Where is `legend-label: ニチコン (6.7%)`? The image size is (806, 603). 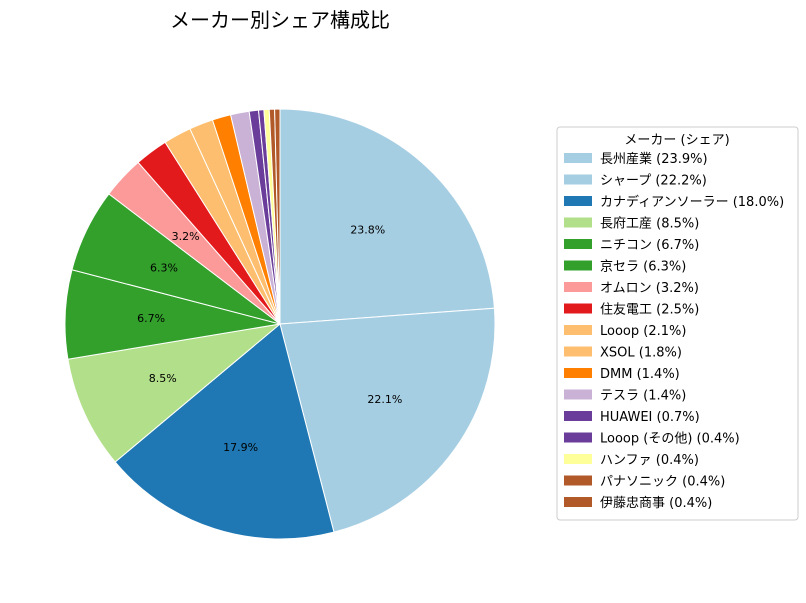
legend-label: ニチコン (6.7%) is located at coordinates (649, 245).